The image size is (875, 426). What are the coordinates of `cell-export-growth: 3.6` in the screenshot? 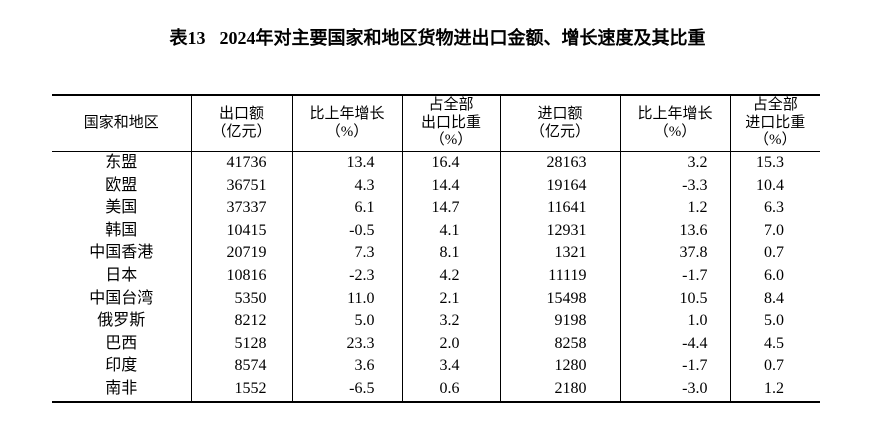 It's located at (347, 366).